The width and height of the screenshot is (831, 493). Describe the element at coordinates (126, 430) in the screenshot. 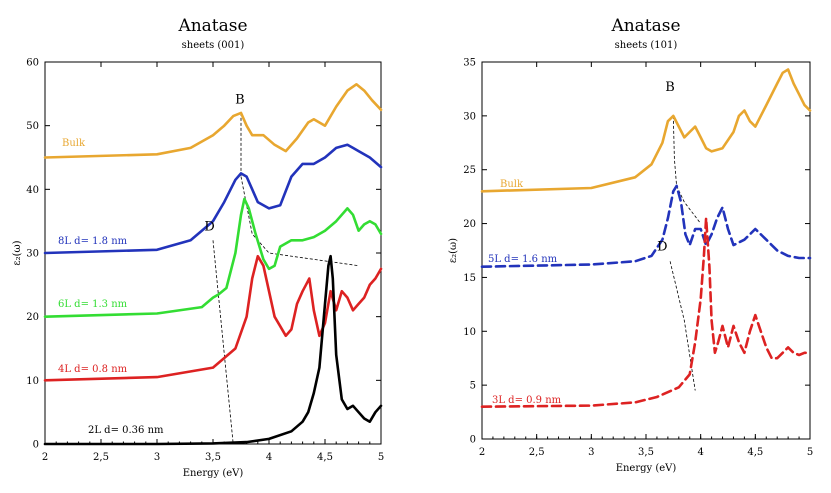

I see `series-label: 2L d= 0.36 nm` at that location.